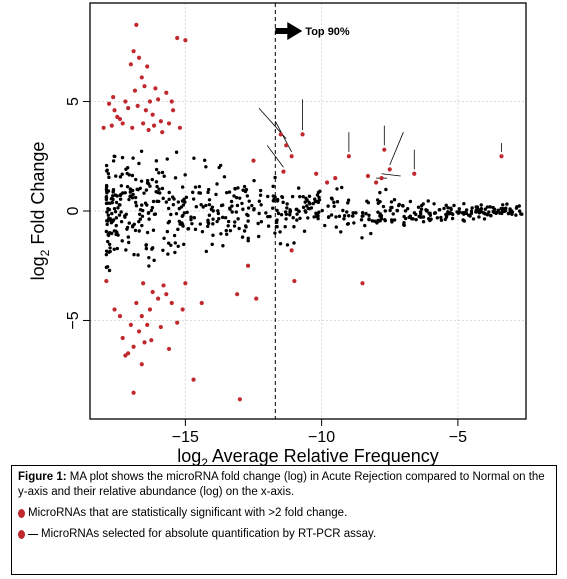 Image resolution: width=567 pixels, height=579 pixels. Describe the element at coordinates (308, 455) in the screenshot. I see `x-axis-label: log2 Average Relative Frequency` at that location.